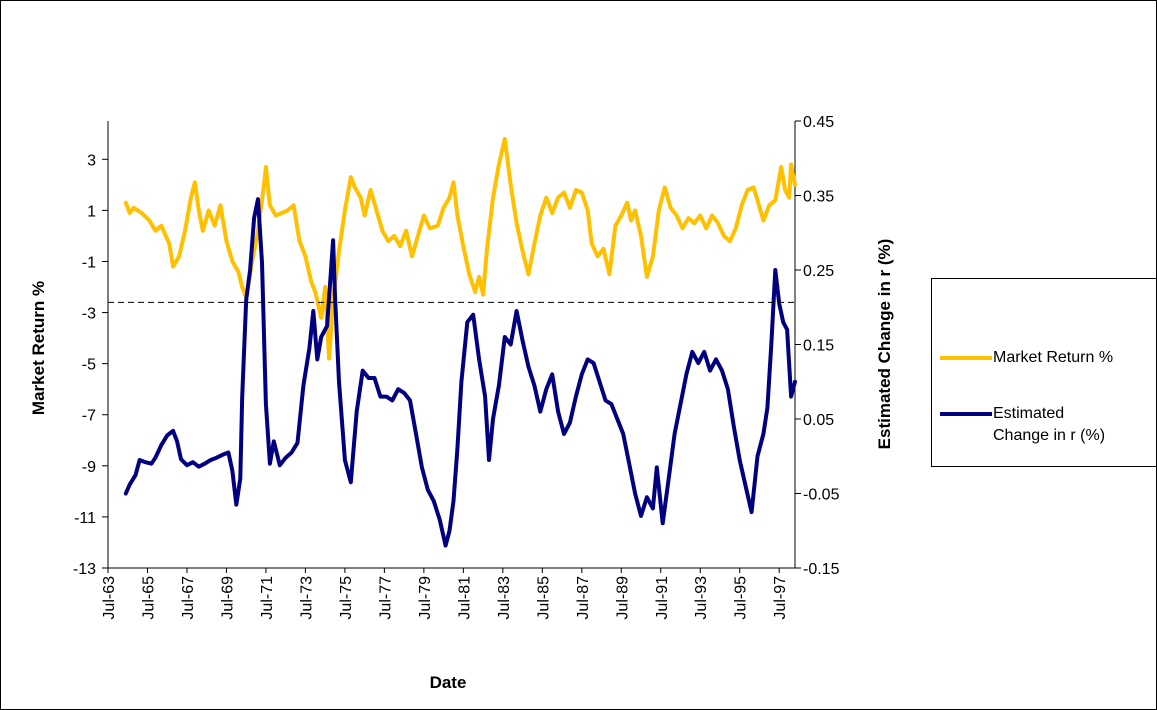 Image resolution: width=1157 pixels, height=710 pixels. Describe the element at coordinates (583, 598) in the screenshot. I see `x-tick-label: Jul-87` at that location.